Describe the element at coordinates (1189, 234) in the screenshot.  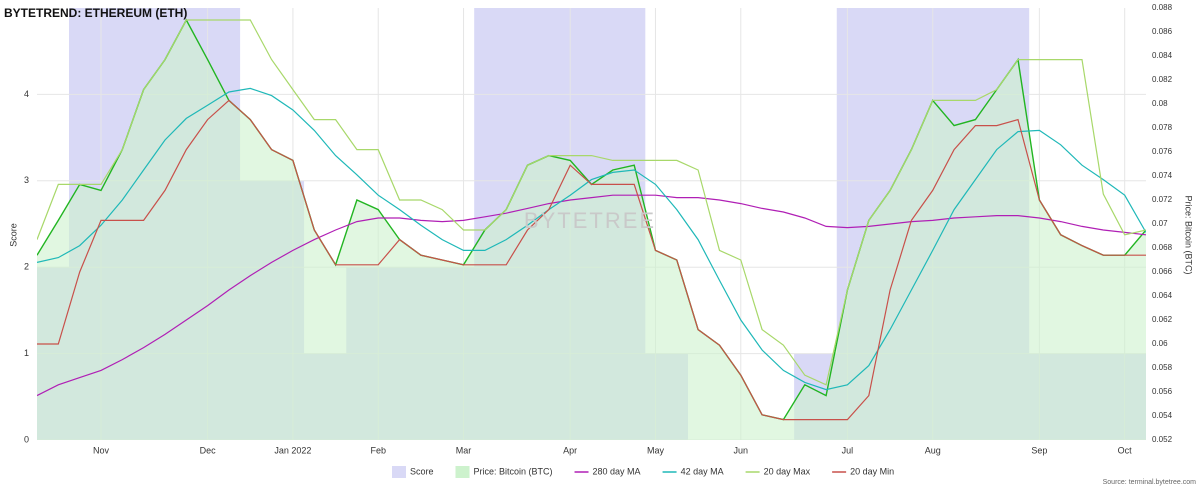
I see `y2-axis-label: Price: Bitcoin (BTC)` at that location.